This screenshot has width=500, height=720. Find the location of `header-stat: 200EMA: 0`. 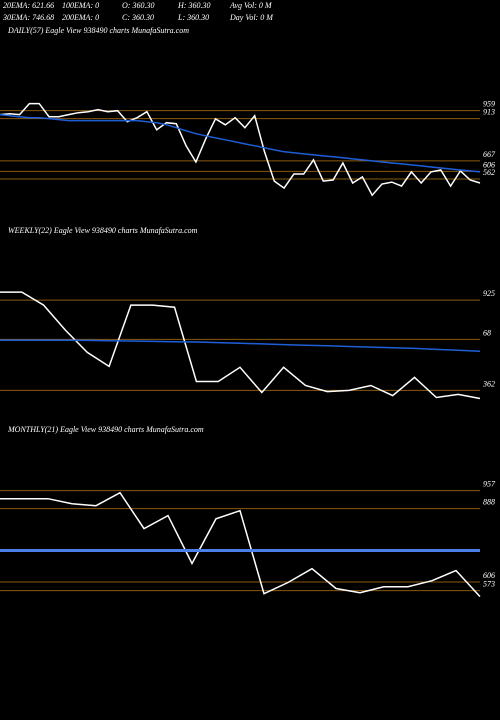

header-stat: 200EMA: 0 is located at coordinates (80, 17).